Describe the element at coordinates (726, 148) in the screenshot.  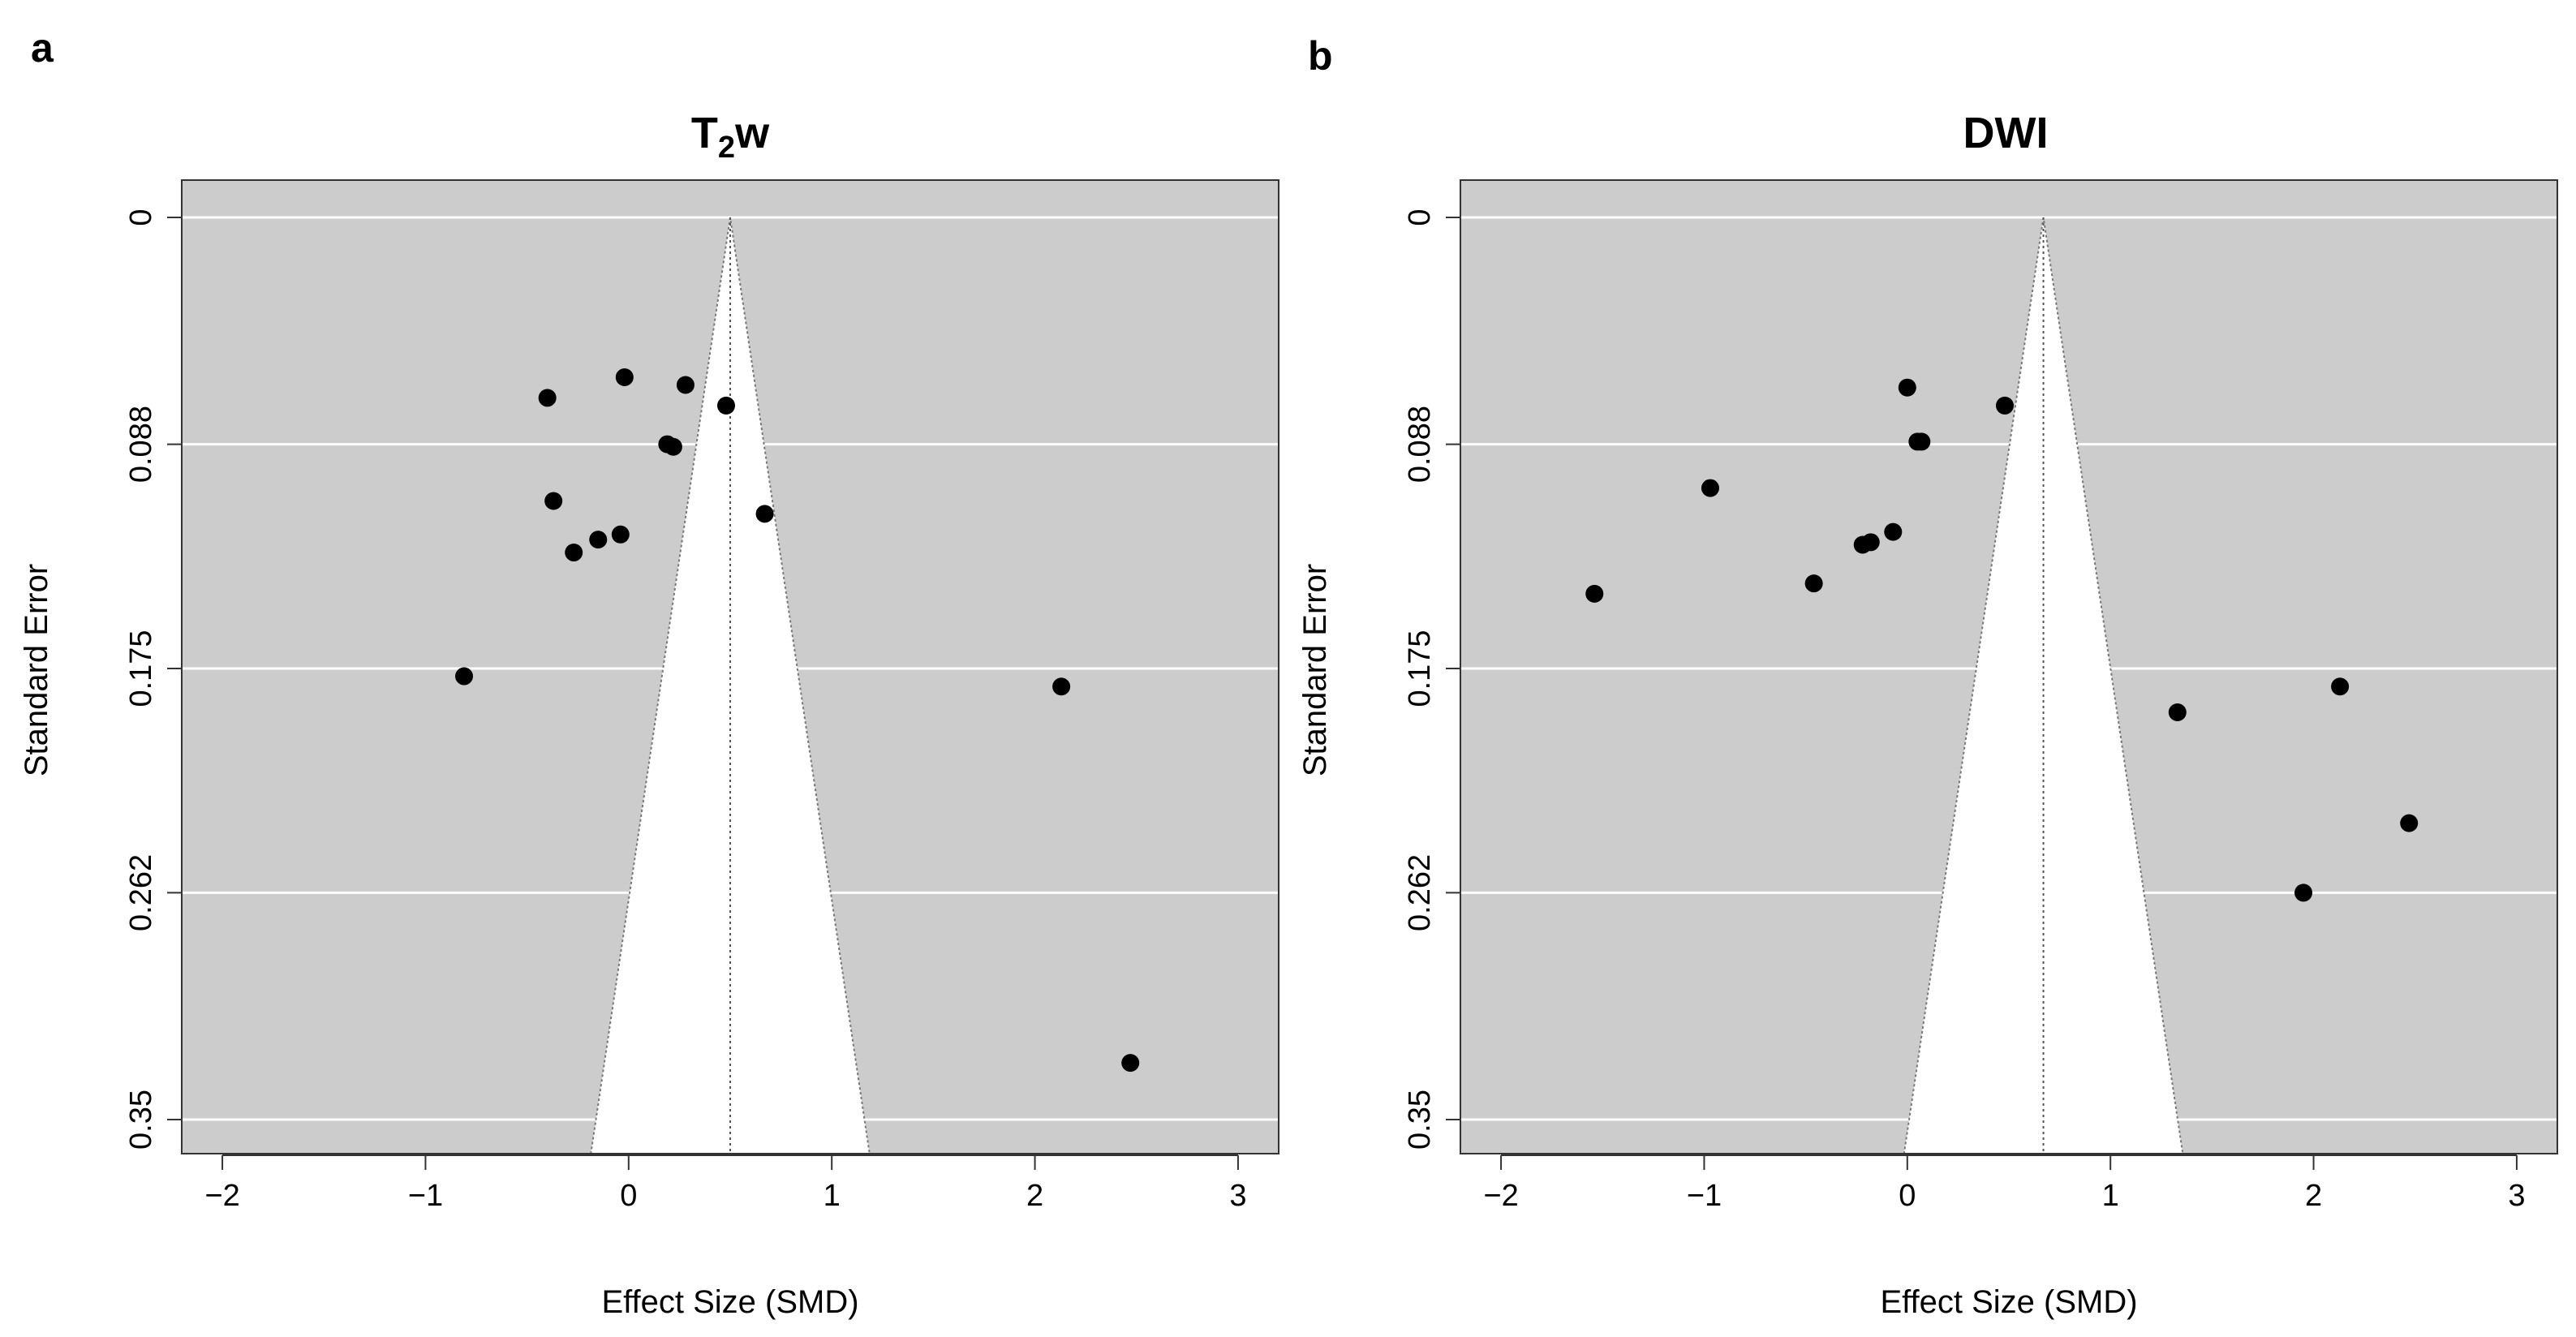
I see `chart-title-a-subscript: 2` at that location.